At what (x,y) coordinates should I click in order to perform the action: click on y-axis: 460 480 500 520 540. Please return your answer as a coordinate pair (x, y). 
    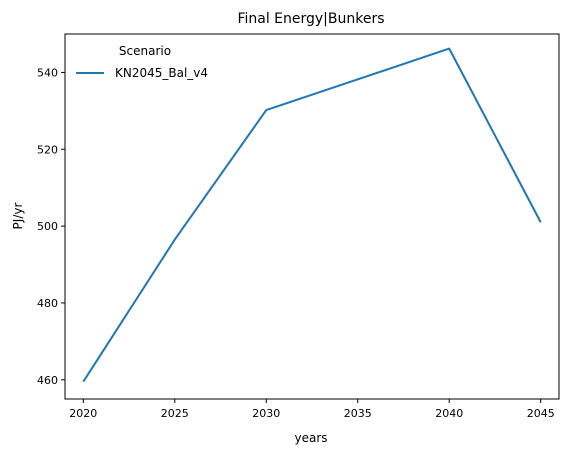
    Looking at the image, I should click on (51, 226).